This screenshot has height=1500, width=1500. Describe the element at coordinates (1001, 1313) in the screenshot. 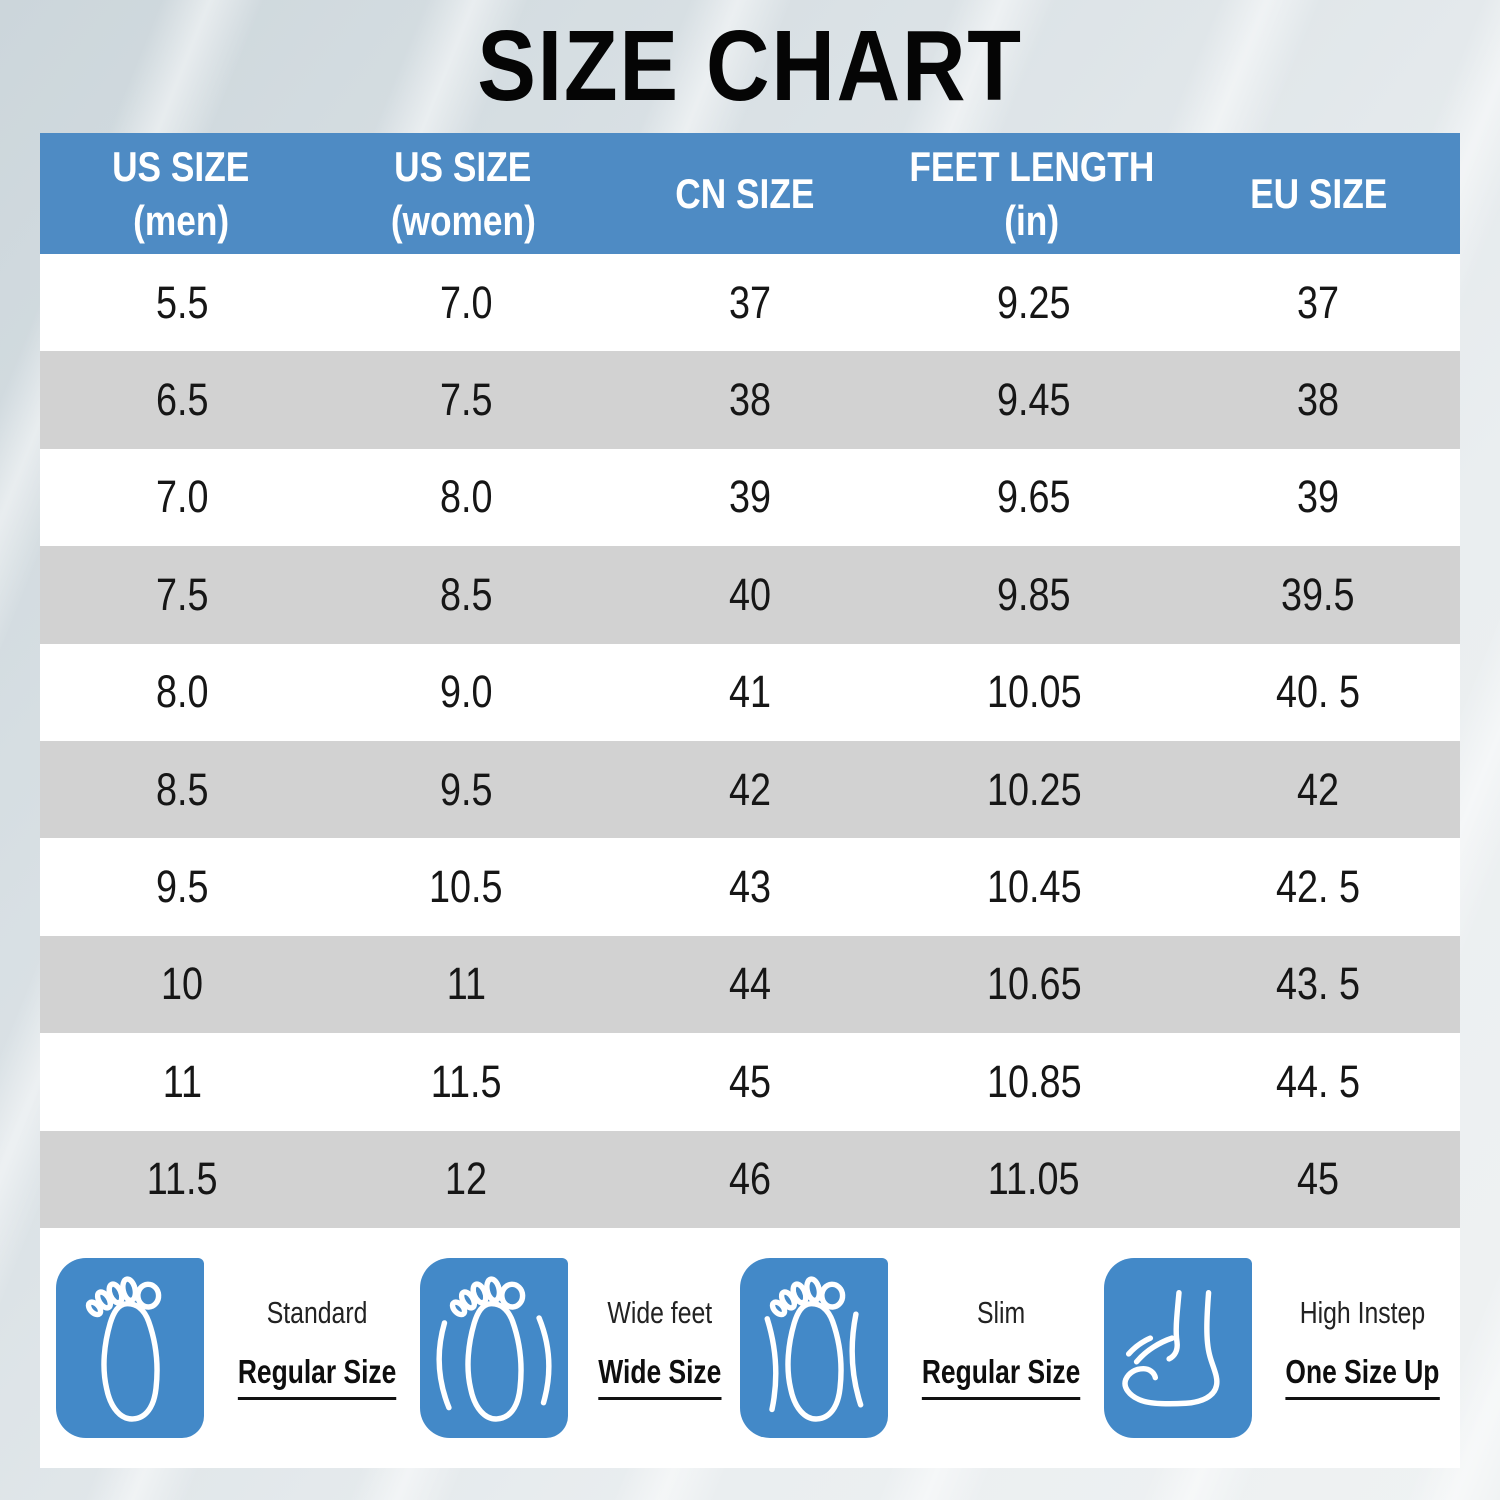

I see `legend-fit-type: Slim` at that location.